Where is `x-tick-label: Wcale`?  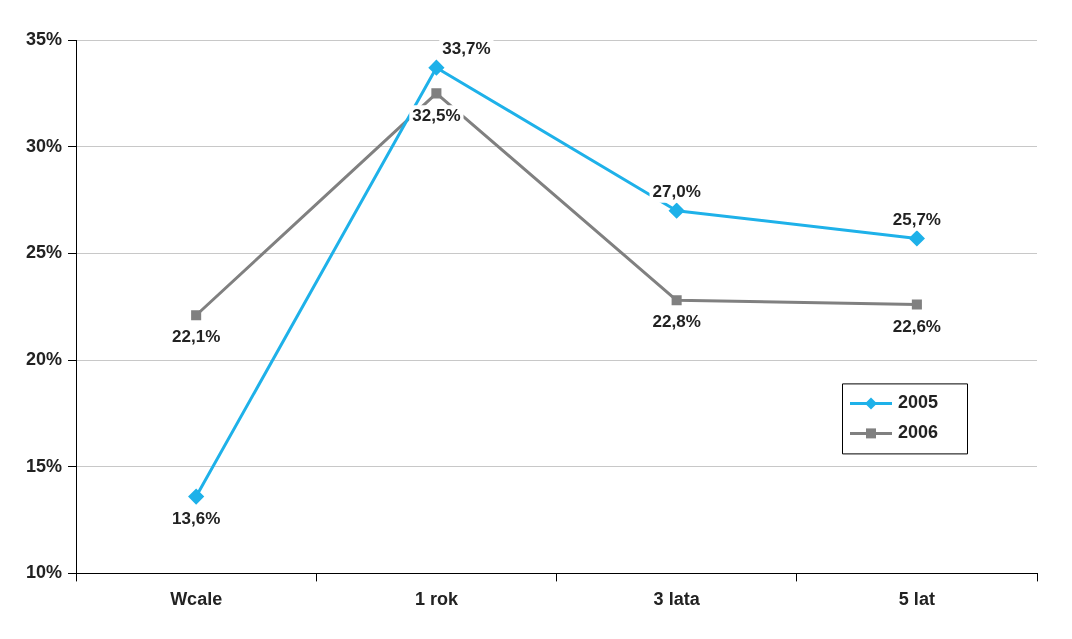 x-tick-label: Wcale is located at coordinates (196, 599).